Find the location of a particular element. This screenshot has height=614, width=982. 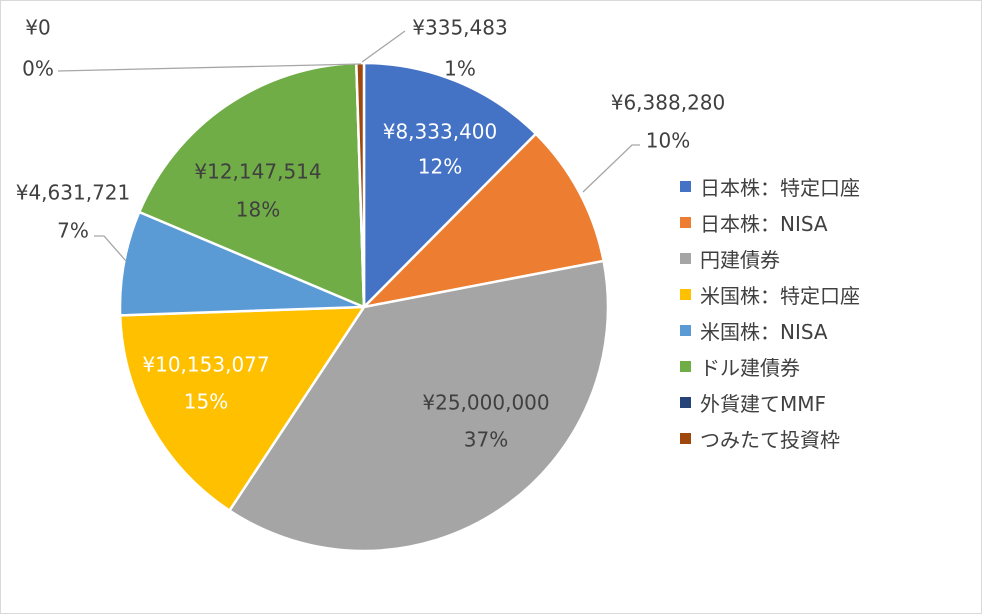

legend-label: 日本株：特定口座 is located at coordinates (780, 187).